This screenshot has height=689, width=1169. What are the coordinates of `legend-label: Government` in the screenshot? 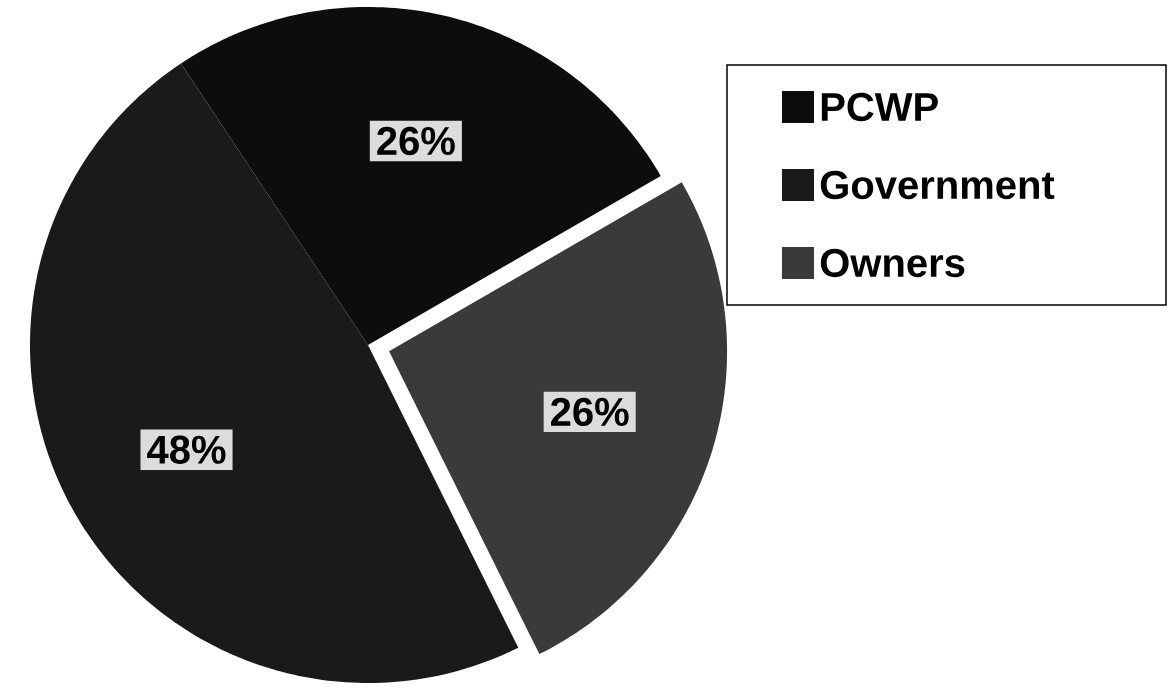 It's located at (937, 185).